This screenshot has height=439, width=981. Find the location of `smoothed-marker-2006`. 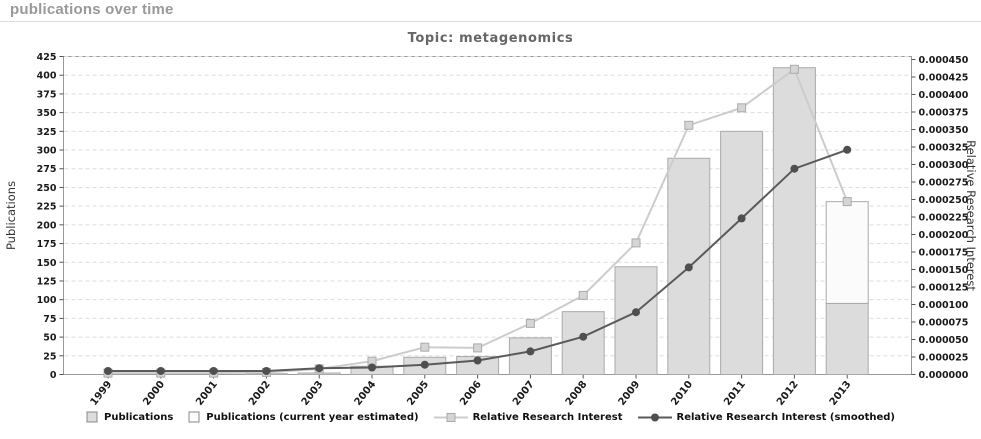

smoothed-marker-2006 is located at coordinates (477, 360).